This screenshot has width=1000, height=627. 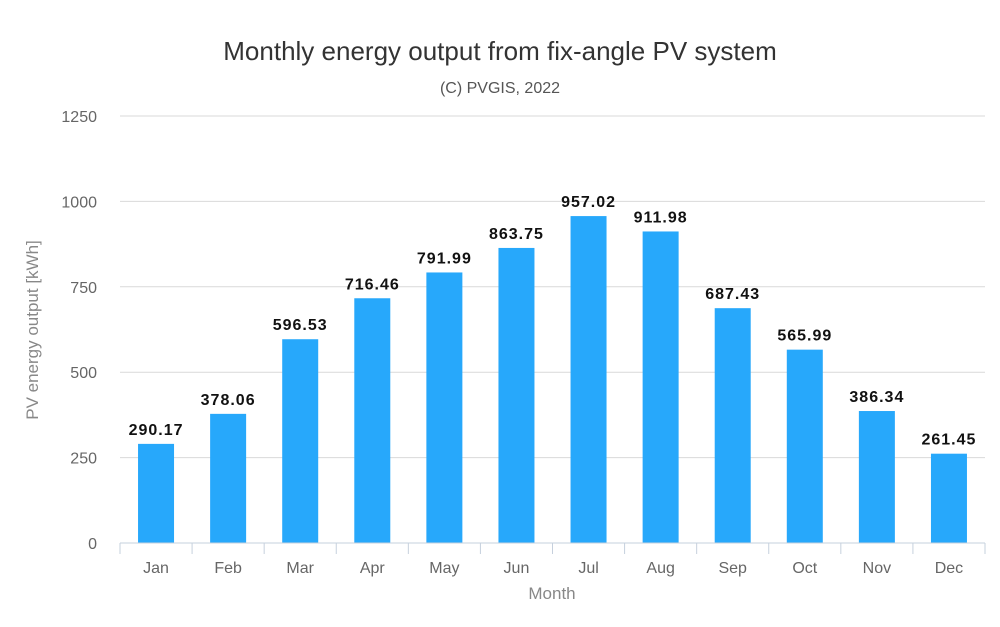 I want to click on x-tick-label: Aug, so click(x=660, y=568).